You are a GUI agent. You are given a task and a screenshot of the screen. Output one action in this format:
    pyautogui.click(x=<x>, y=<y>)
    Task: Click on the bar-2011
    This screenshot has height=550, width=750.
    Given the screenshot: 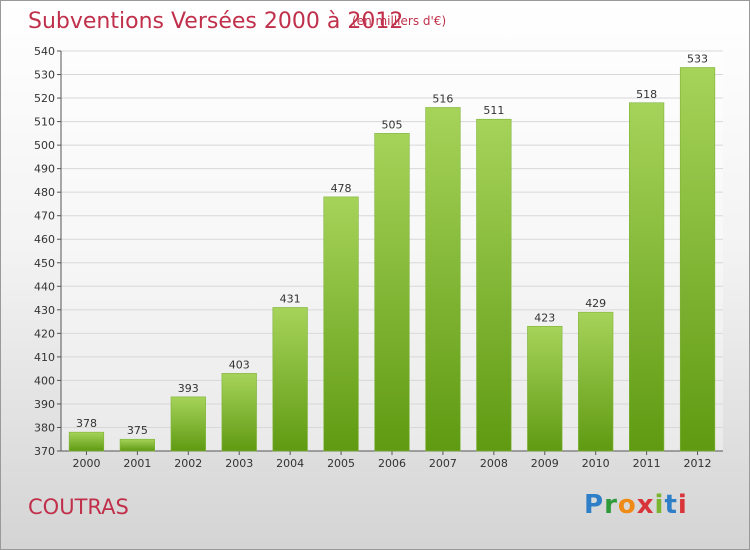 What is the action you would take?
    pyautogui.click(x=647, y=277)
    